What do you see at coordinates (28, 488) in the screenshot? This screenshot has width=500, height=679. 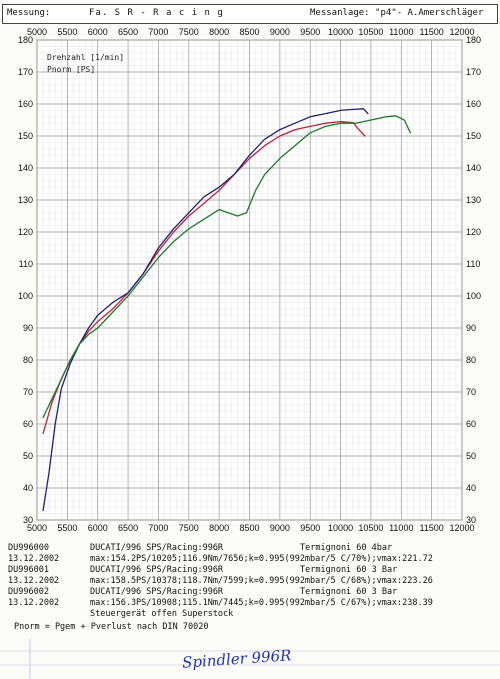 I see `y-tick-label-left: 40` at bounding box center [28, 488].